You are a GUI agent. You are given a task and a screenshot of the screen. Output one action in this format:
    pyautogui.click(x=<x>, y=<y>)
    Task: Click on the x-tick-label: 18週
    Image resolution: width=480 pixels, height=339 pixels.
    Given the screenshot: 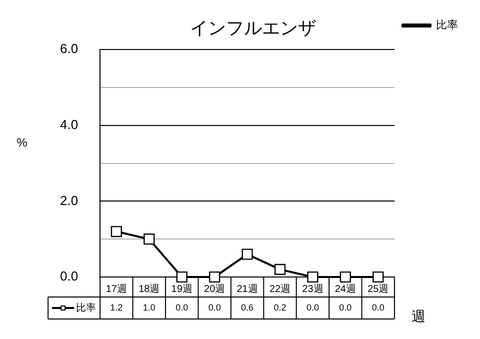 What is the action you would take?
    pyautogui.click(x=149, y=289)
    